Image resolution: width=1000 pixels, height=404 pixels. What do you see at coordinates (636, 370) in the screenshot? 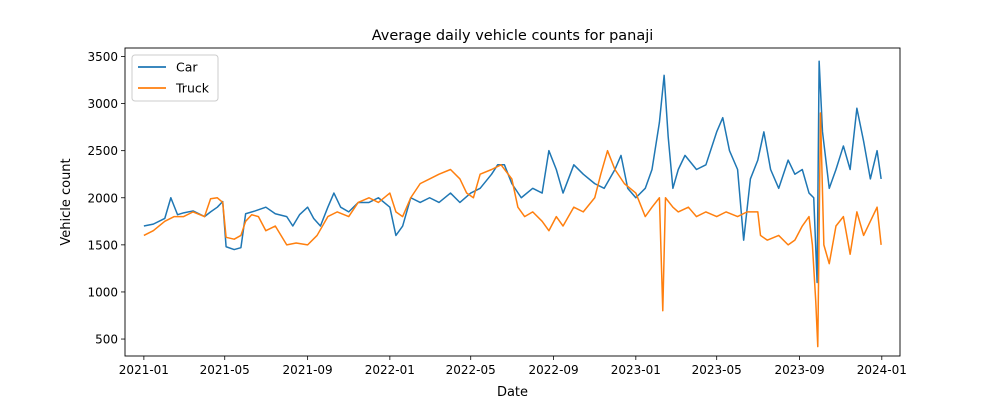
I see `x-tick-label: 2023-01` at bounding box center [636, 370].